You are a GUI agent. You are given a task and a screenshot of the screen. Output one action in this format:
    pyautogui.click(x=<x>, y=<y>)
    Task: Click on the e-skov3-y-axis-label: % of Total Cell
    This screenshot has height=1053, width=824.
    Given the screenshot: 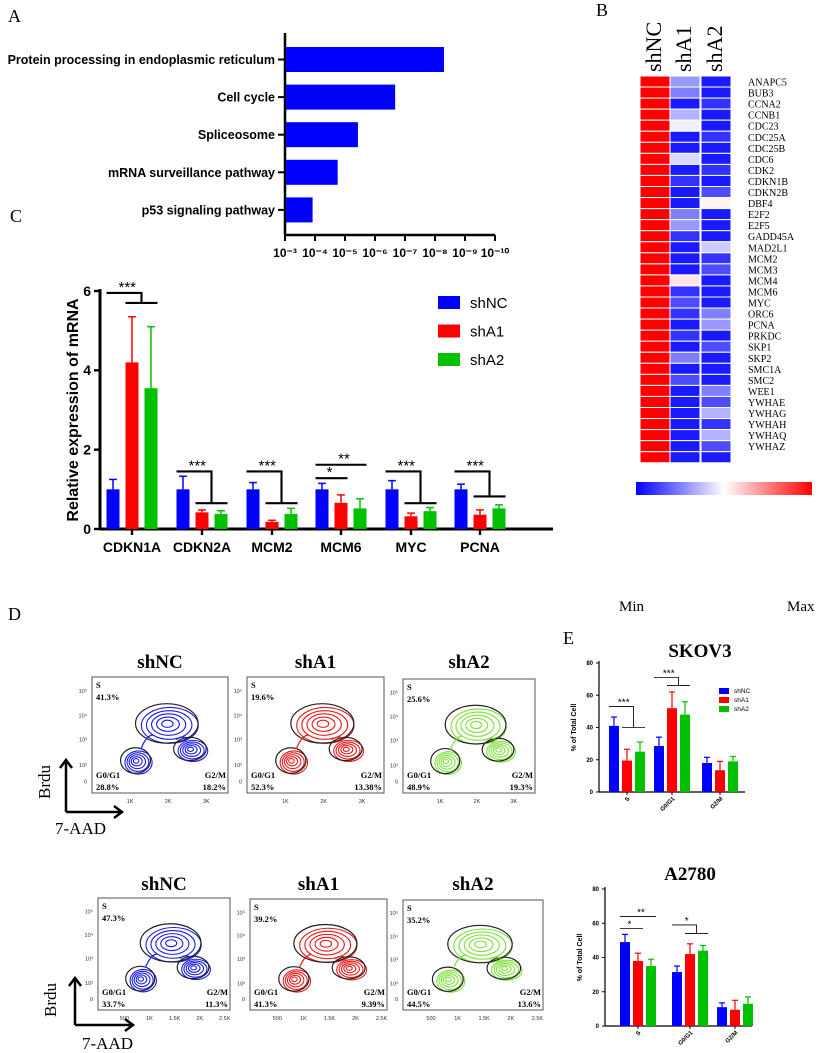 What is the action you would take?
    pyautogui.click(x=574, y=728)
    